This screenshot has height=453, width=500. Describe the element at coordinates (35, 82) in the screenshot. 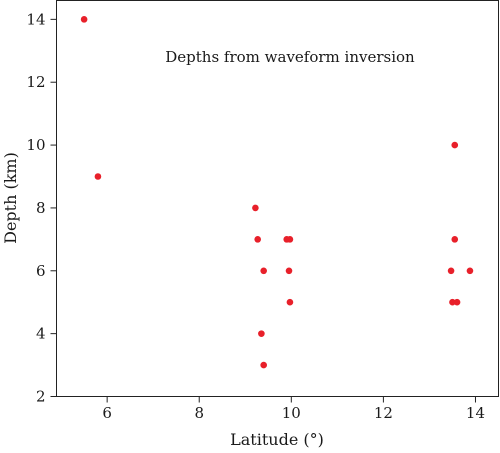

I see `y-tick-label: 12` at that location.